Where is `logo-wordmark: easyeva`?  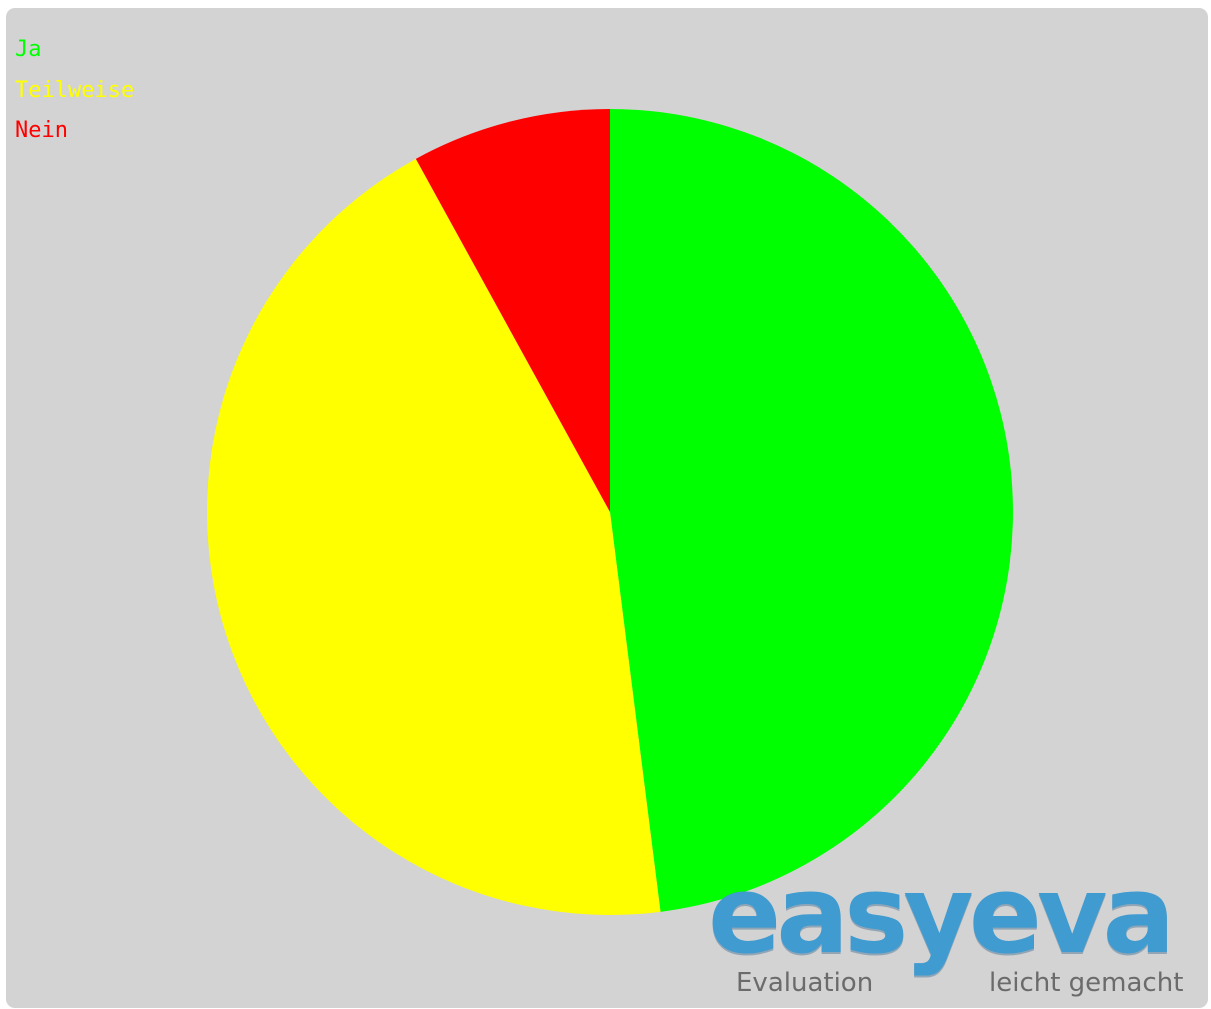
logo-wordmark: easyeva is located at coordinates (941, 915).